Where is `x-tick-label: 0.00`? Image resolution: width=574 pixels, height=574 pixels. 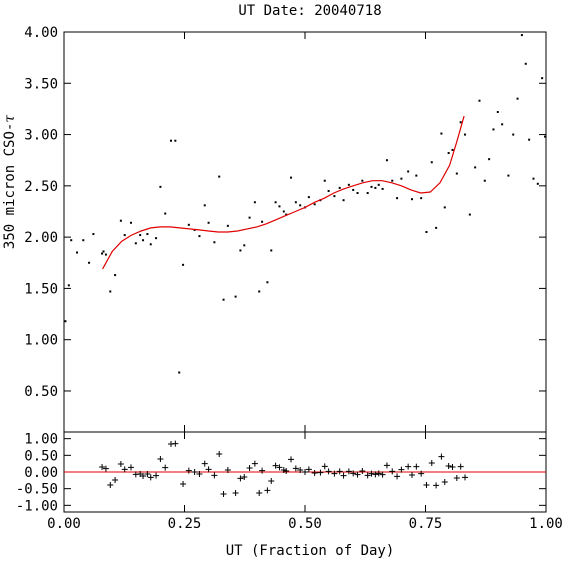 x-tick-label: 0.00 is located at coordinates (64, 524).